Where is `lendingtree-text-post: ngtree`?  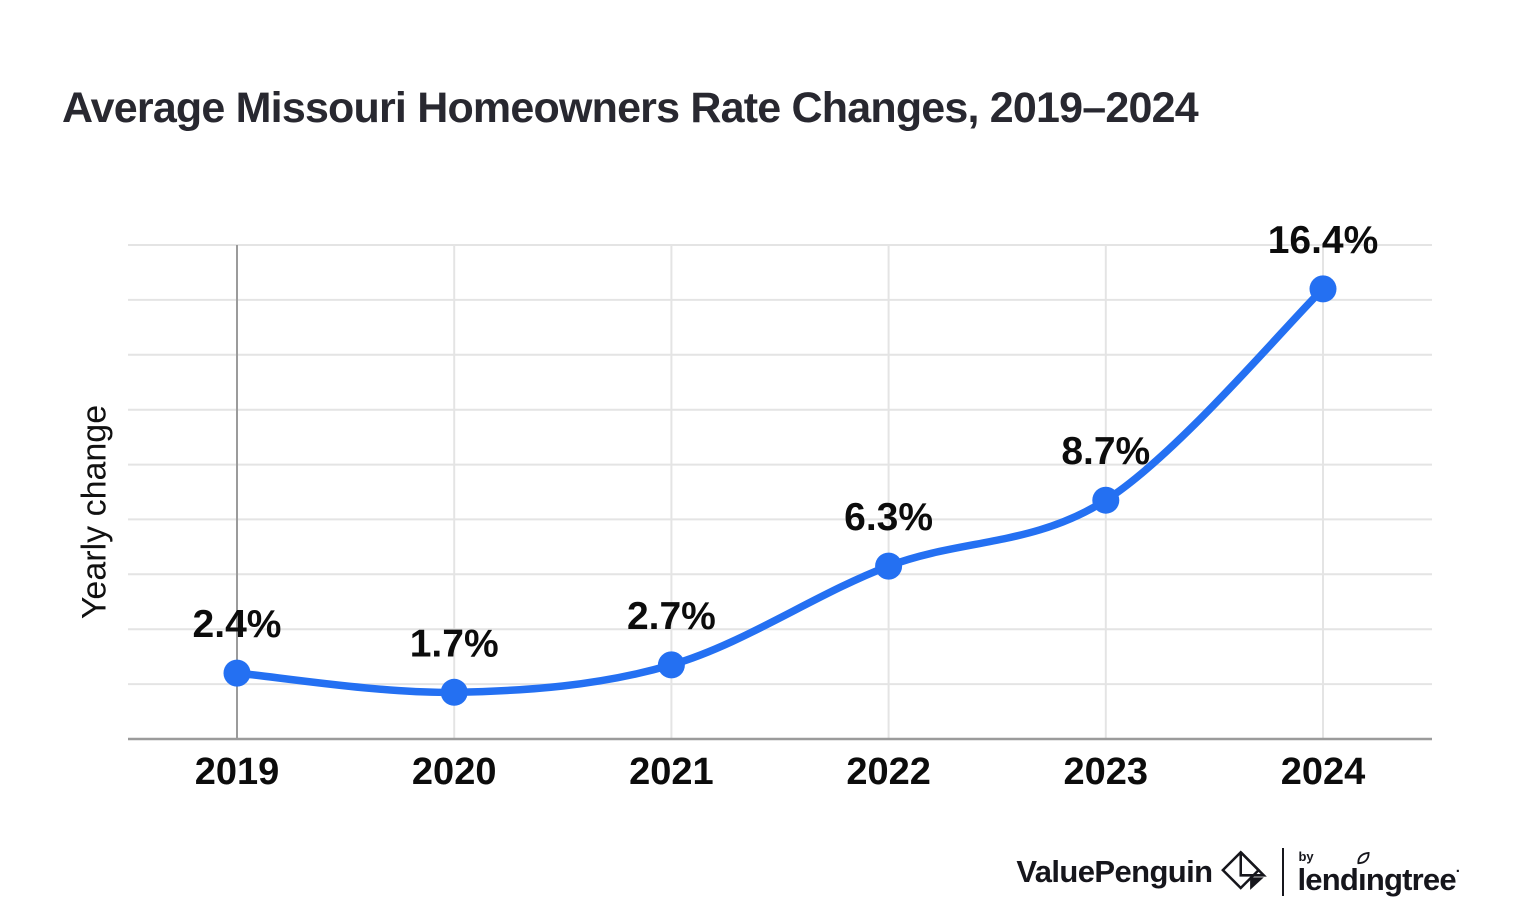
lendingtree-text-post: ngtree is located at coordinates (1411, 879).